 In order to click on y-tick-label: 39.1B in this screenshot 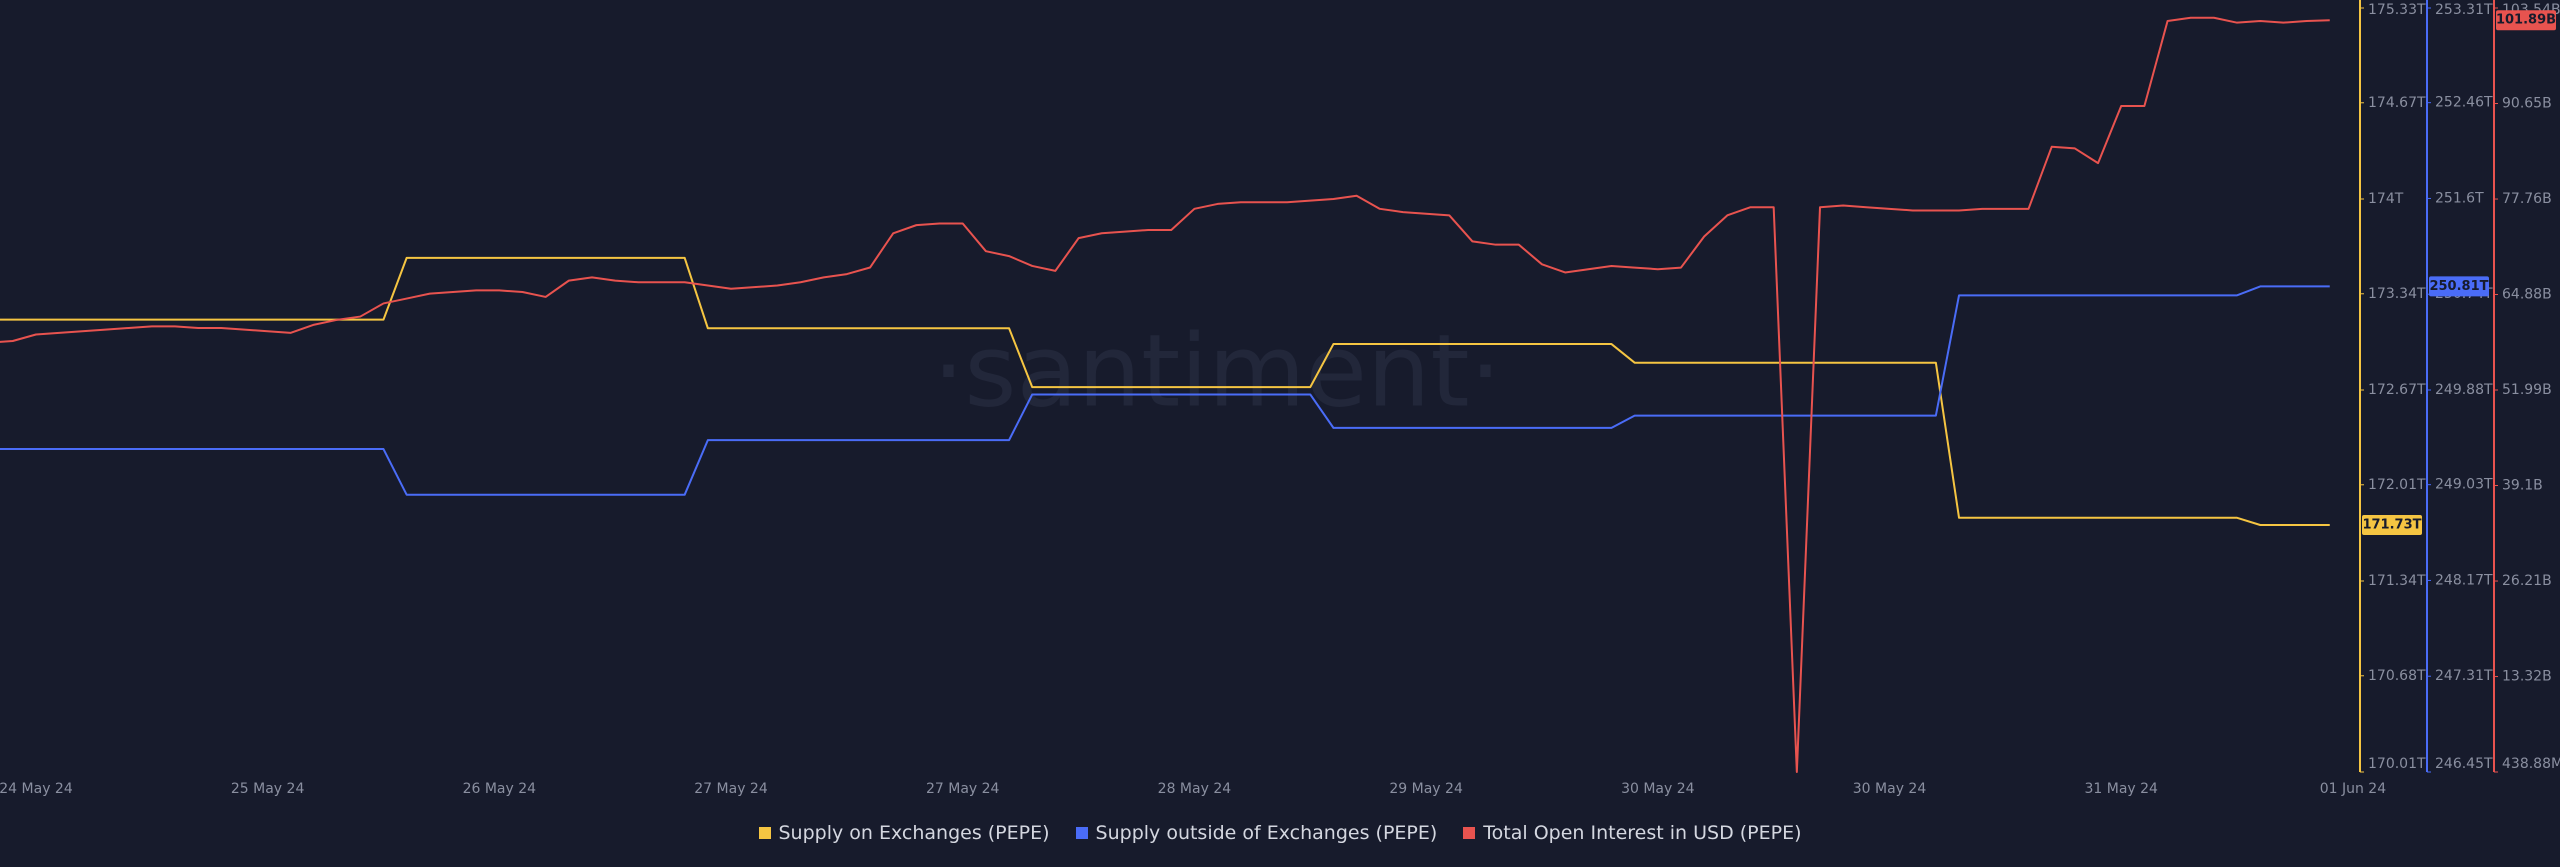, I will do `click(2522, 486)`.